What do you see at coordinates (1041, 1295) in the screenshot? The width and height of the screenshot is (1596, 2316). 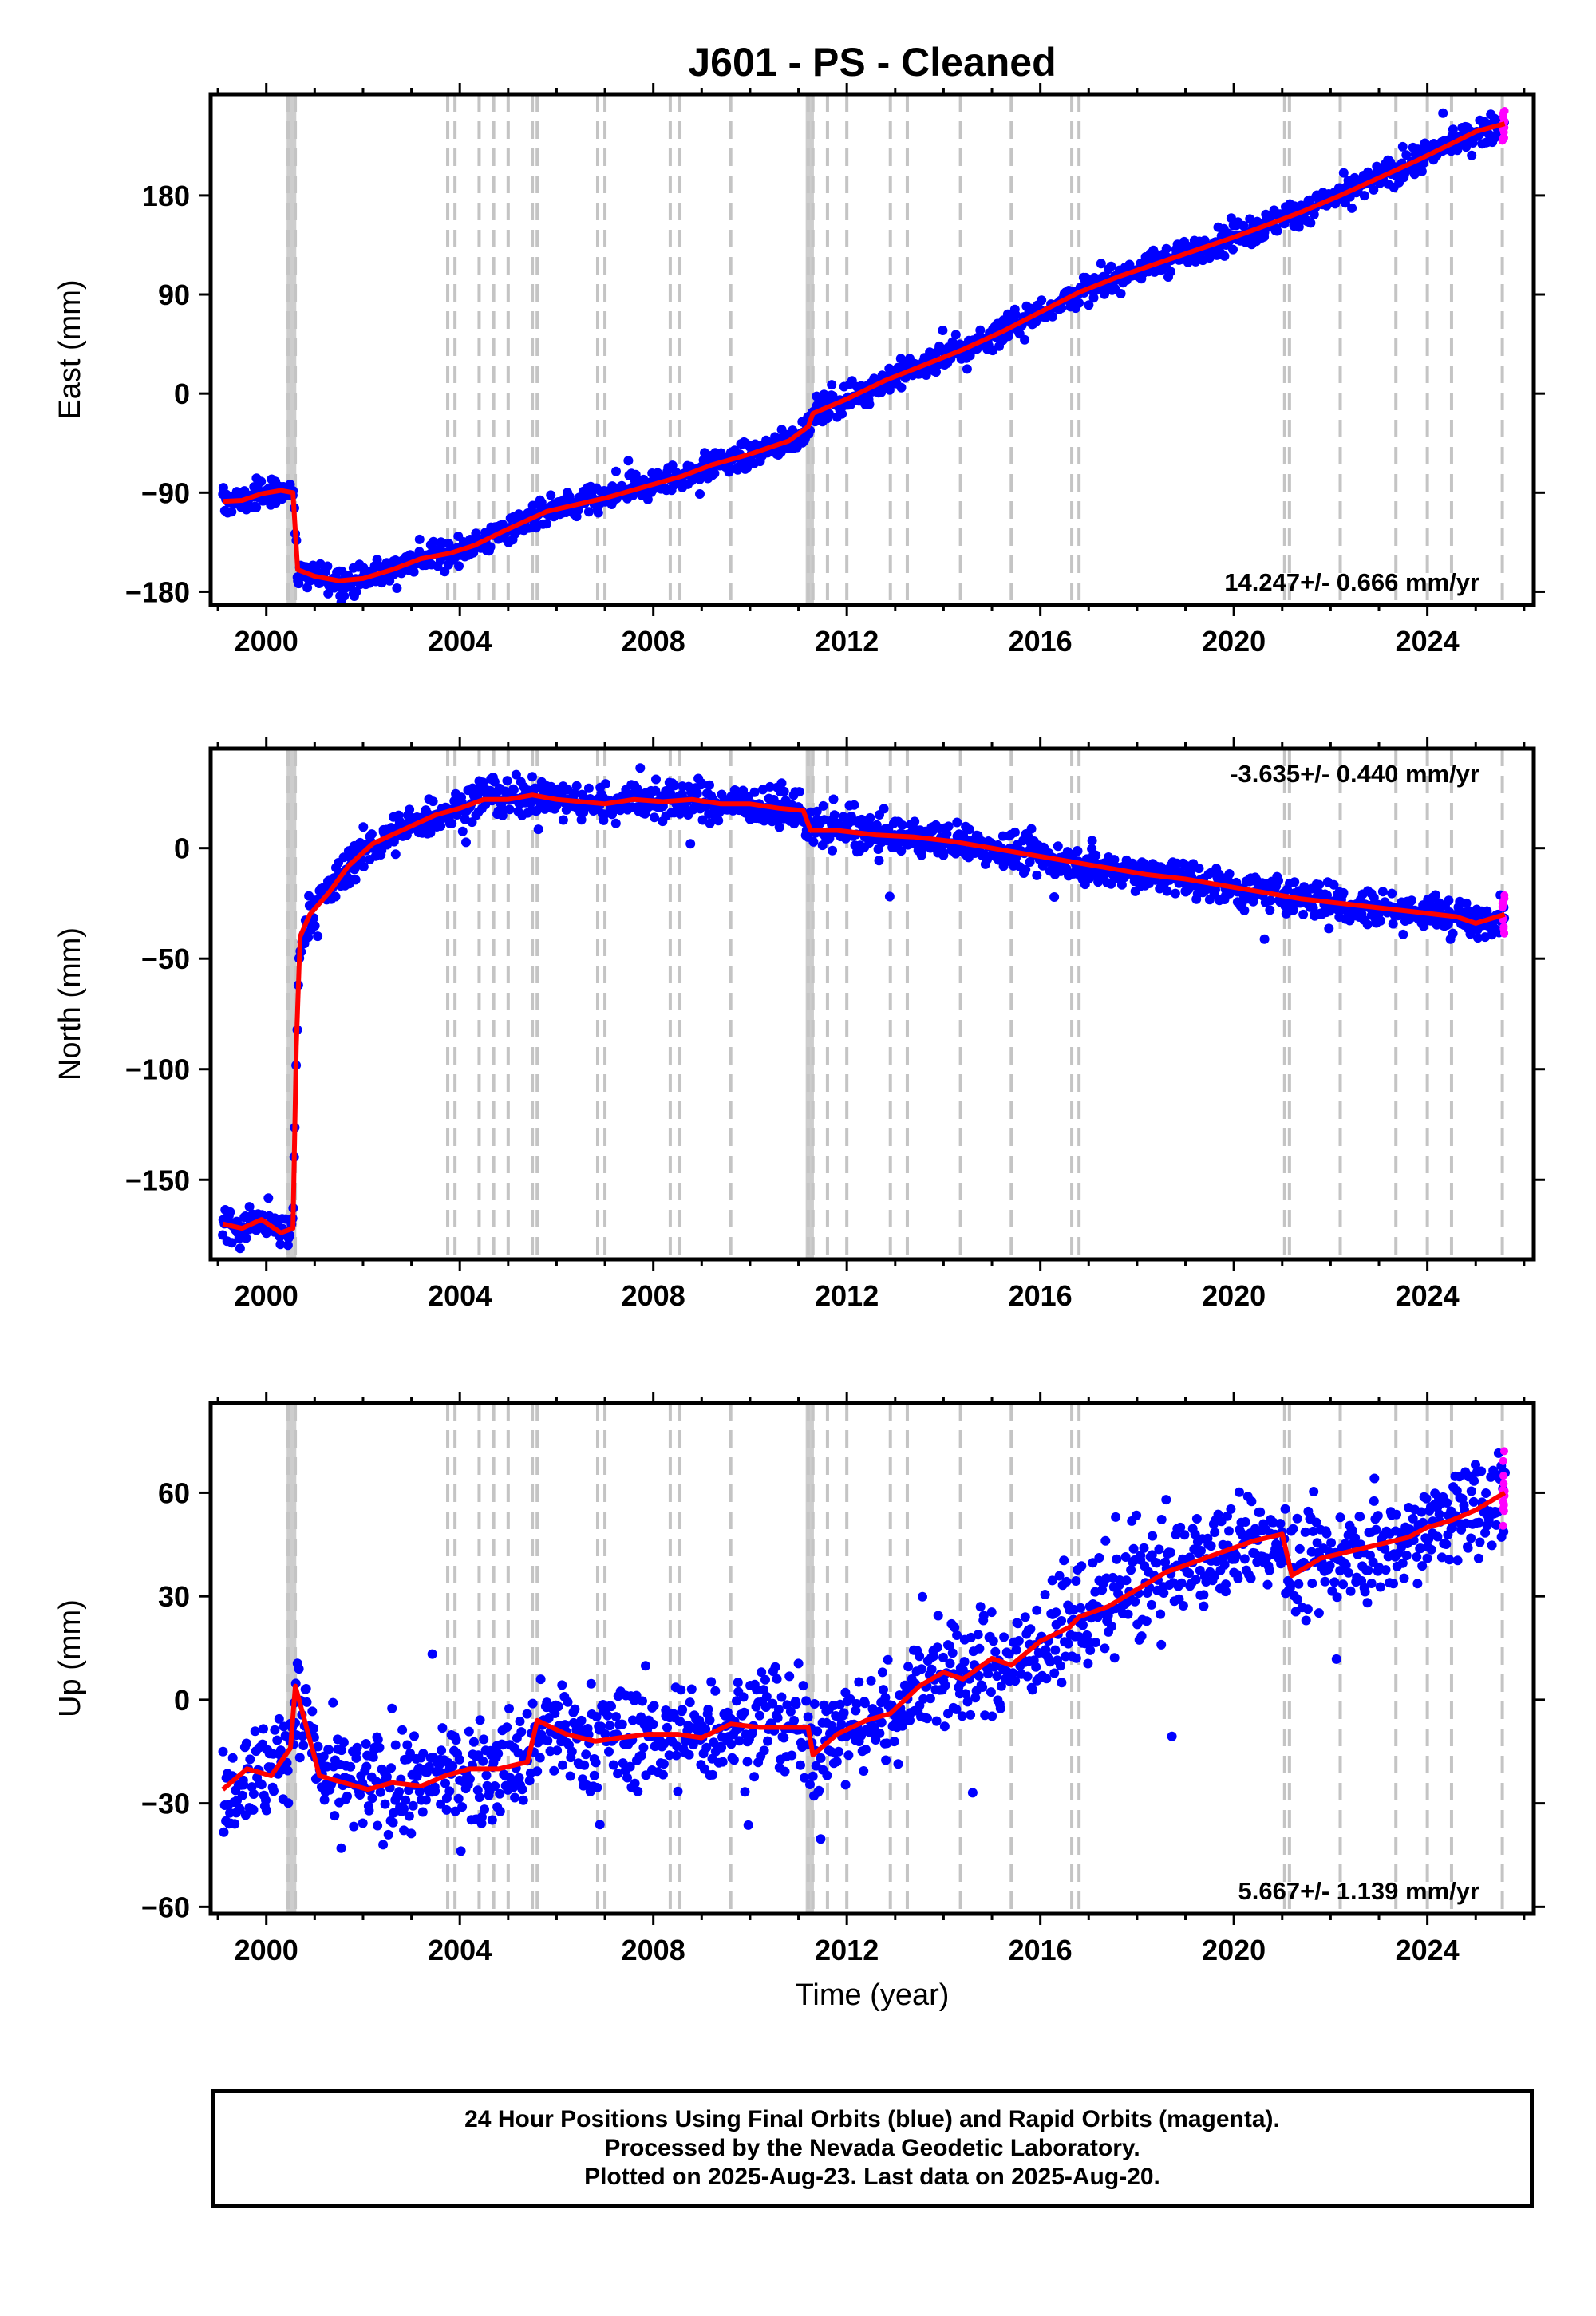 I see `x-tick-label: 2016` at bounding box center [1041, 1295].